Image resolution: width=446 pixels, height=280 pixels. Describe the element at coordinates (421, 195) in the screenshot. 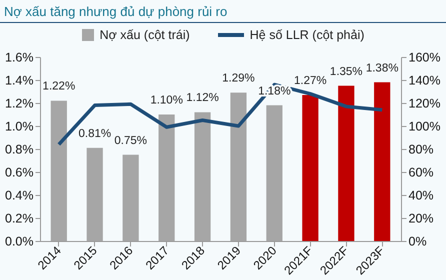

I see `y2-tick-label: 40%` at that location.